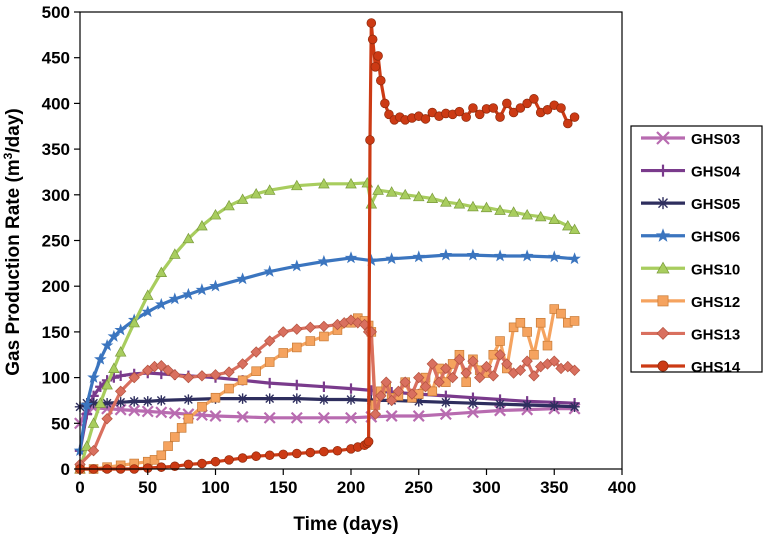 Image resolution: width=763 pixels, height=539 pixels. I want to click on x-tick-label: 400, so click(622, 487).